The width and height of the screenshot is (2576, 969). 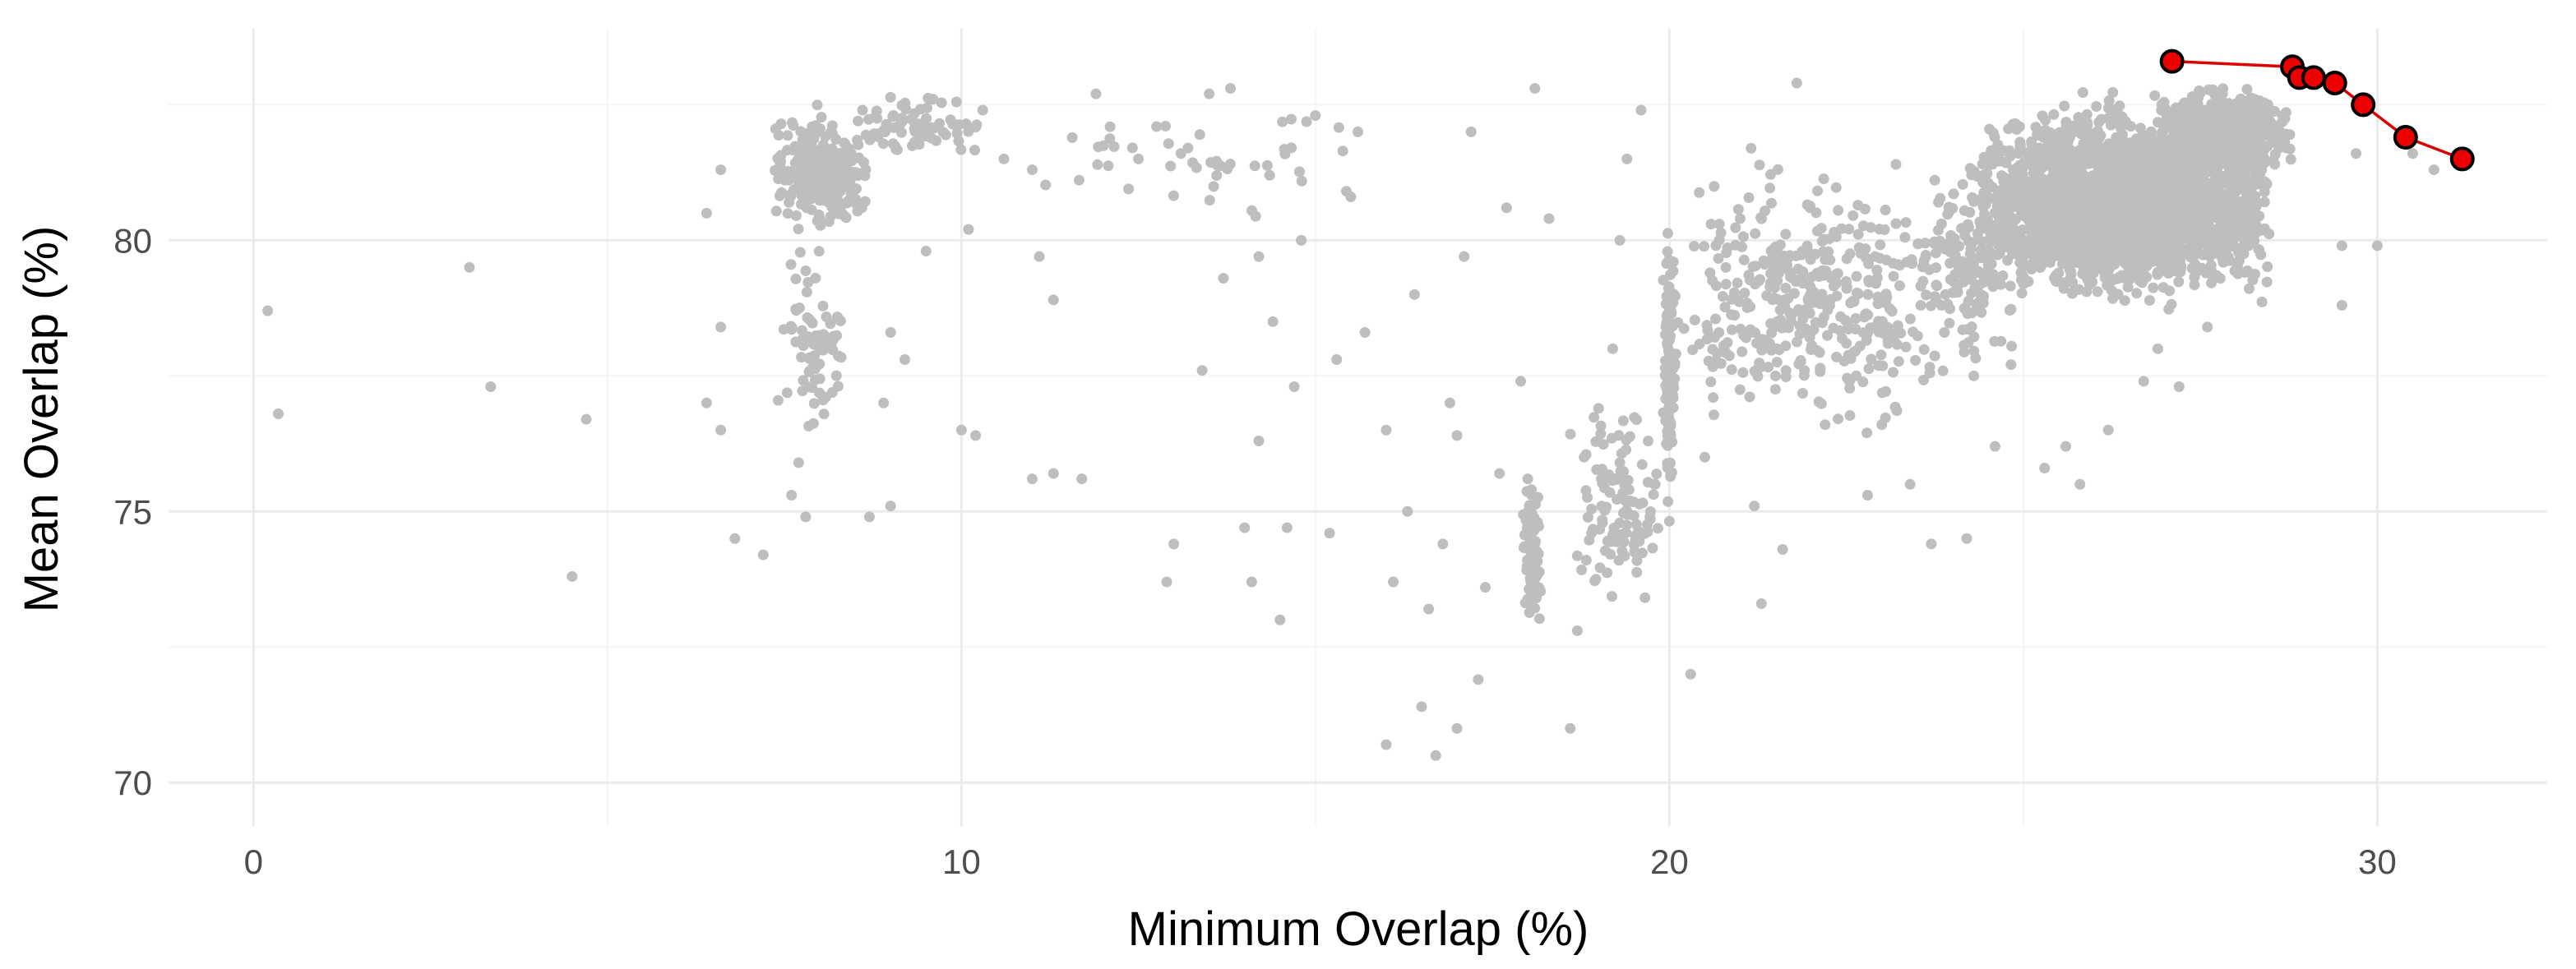 I want to click on y-tick-label: 70, so click(x=132, y=783).